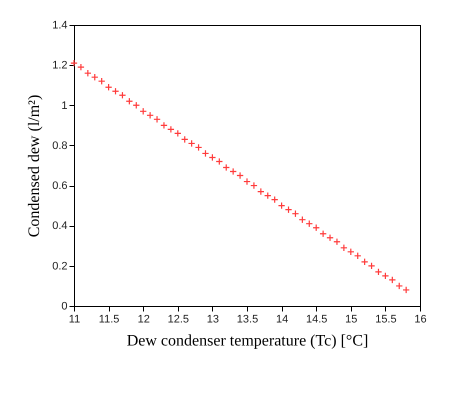  What do you see at coordinates (144, 320) in the screenshot?
I see `x-tick-label: 12` at bounding box center [144, 320].